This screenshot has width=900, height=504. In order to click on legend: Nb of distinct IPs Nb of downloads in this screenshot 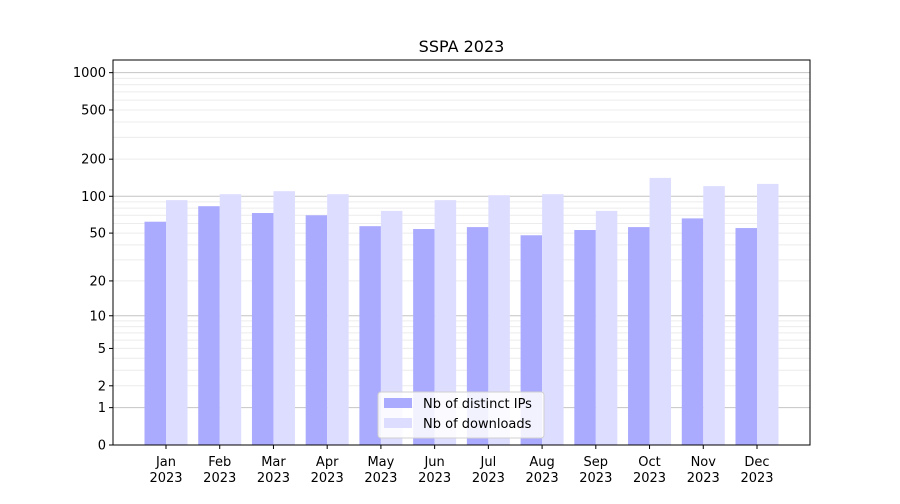, I will do `click(461, 415)`.